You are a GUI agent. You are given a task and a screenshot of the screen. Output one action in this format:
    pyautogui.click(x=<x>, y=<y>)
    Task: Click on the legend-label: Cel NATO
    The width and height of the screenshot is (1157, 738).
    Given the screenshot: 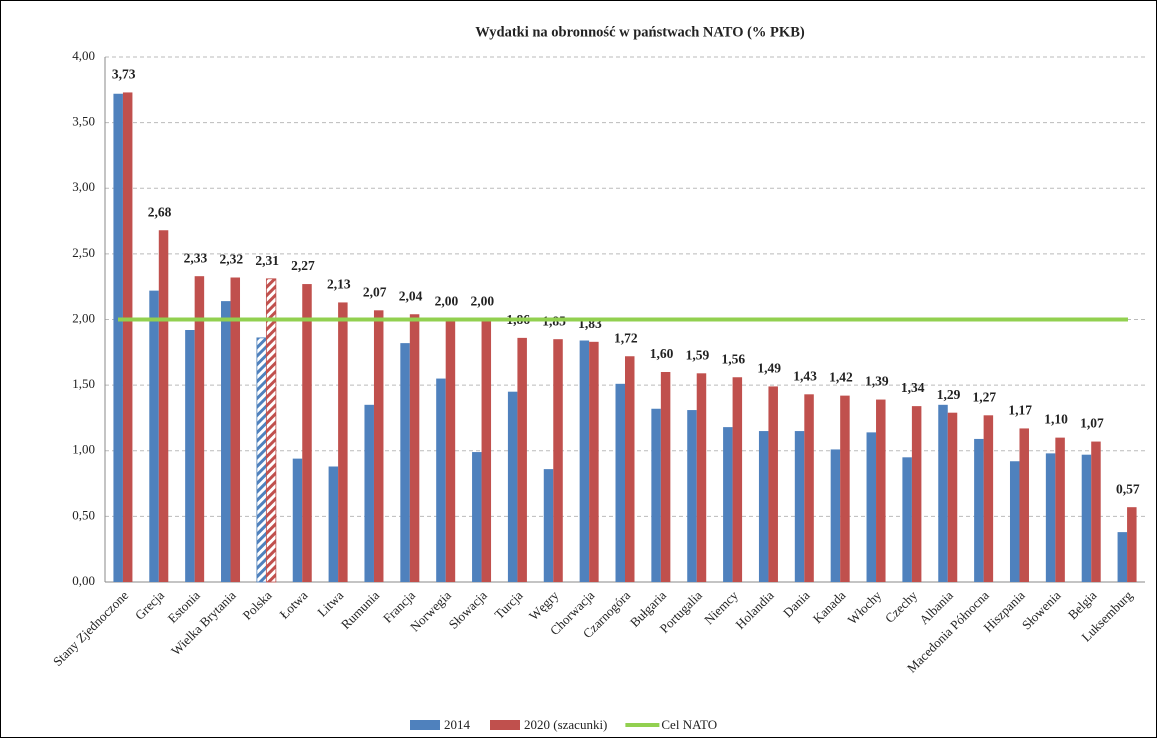 What is the action you would take?
    pyautogui.click(x=689, y=724)
    